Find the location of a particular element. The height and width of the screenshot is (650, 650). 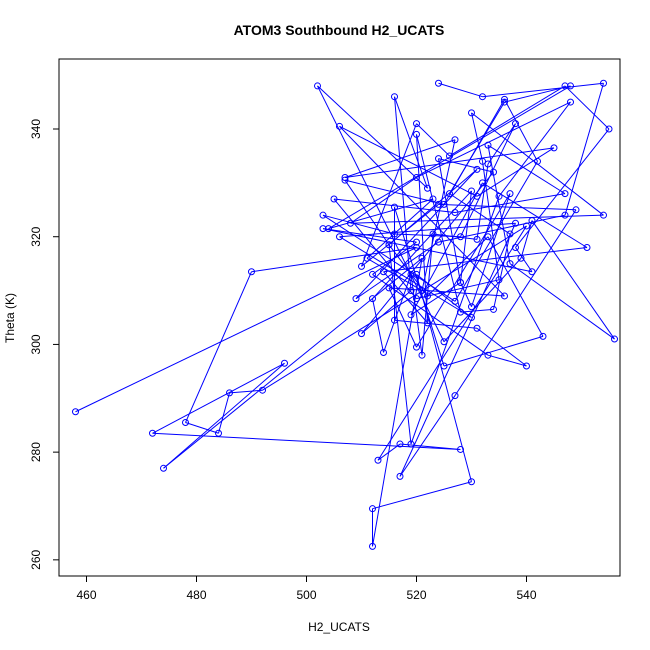

y-axis: 260 280 300 320 340 is located at coordinates (44, 344).